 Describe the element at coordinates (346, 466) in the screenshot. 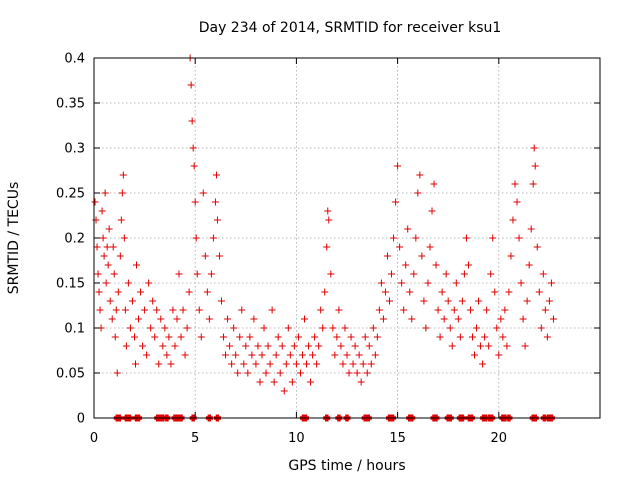

I see `x-axis-label: GPS time / hours` at that location.